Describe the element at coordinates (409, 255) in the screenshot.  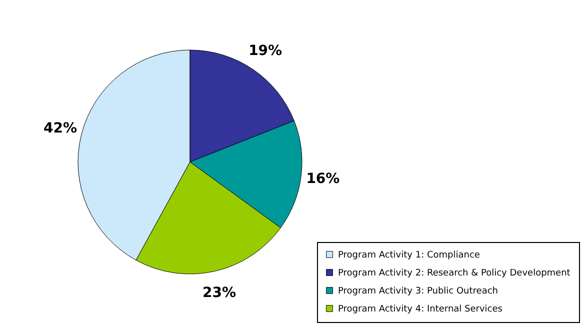
I see `legend-label: Program Activity 1: Compliance` at that location.